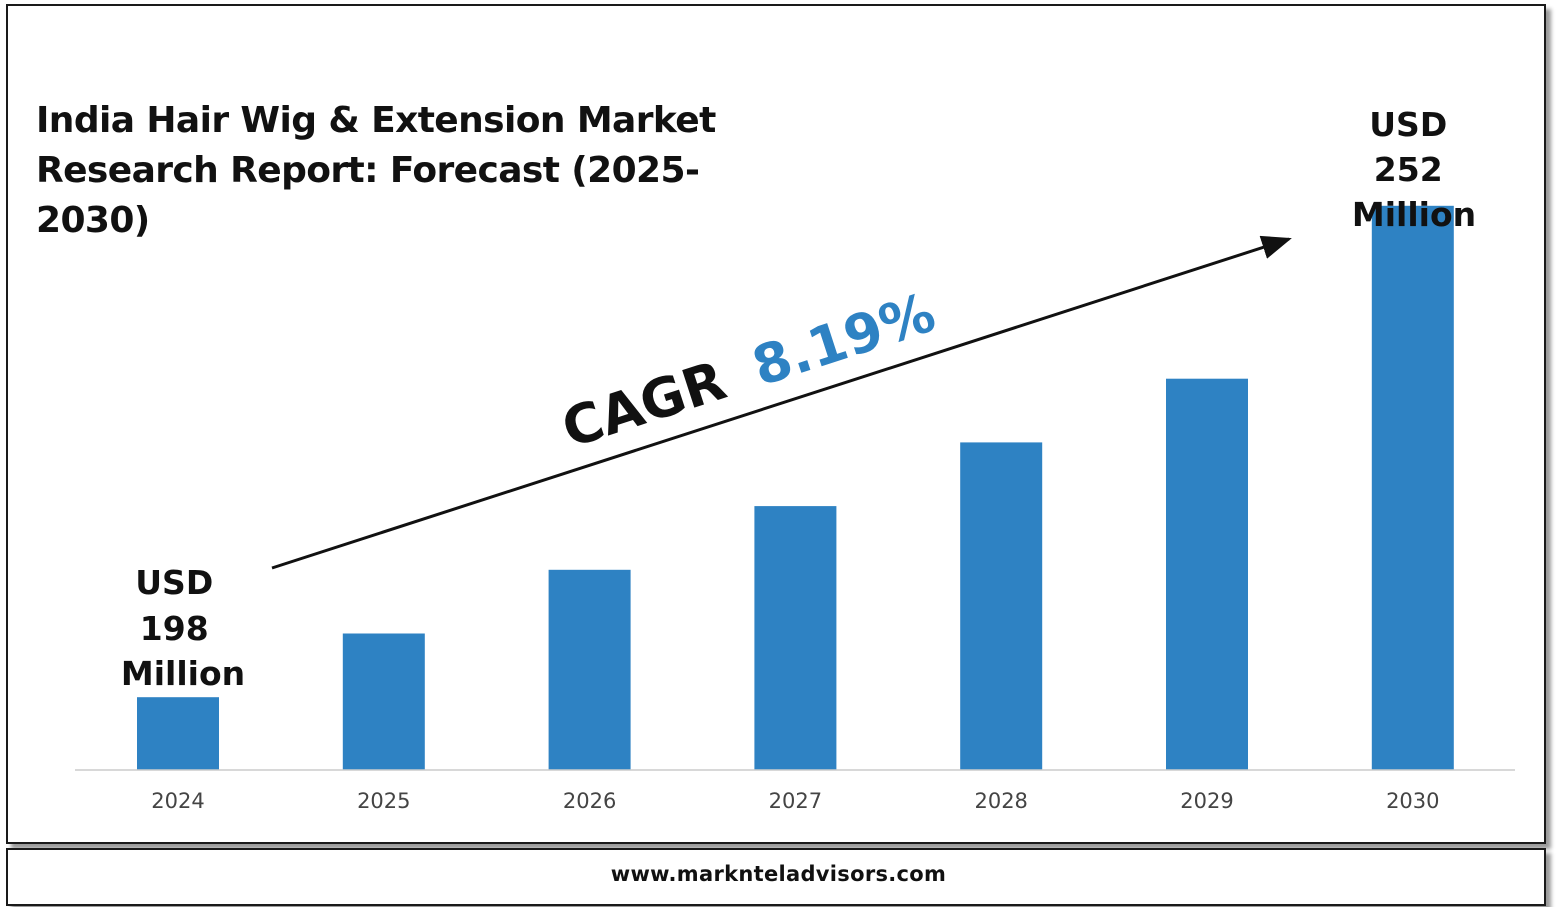 The width and height of the screenshot is (1557, 907). I want to click on end-label-line-3: Million, so click(1414, 214).